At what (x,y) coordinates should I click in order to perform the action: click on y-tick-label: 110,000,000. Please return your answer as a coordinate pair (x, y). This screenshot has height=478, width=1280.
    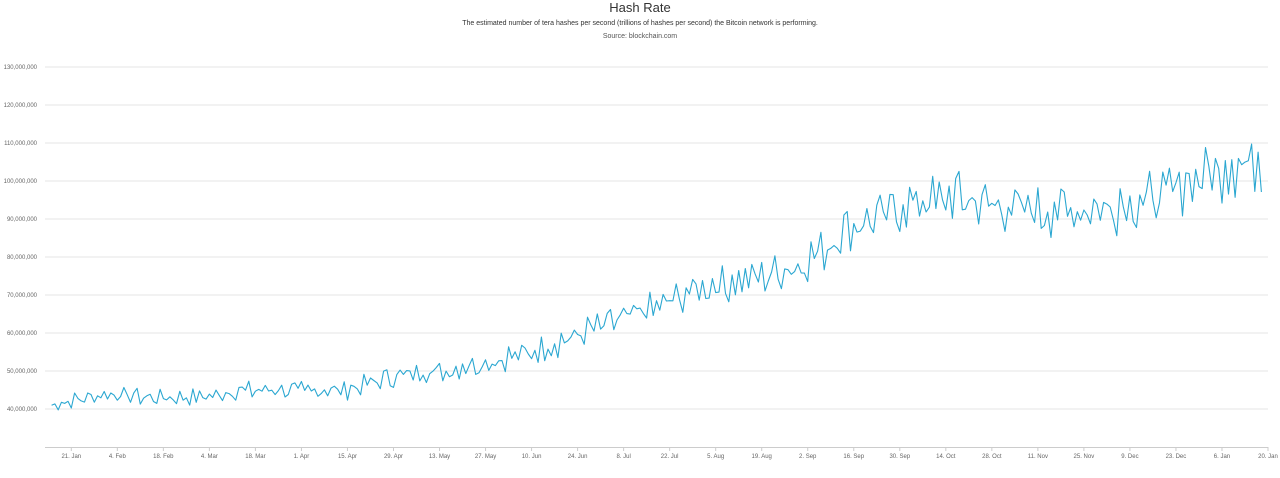
    Looking at the image, I should click on (21, 144).